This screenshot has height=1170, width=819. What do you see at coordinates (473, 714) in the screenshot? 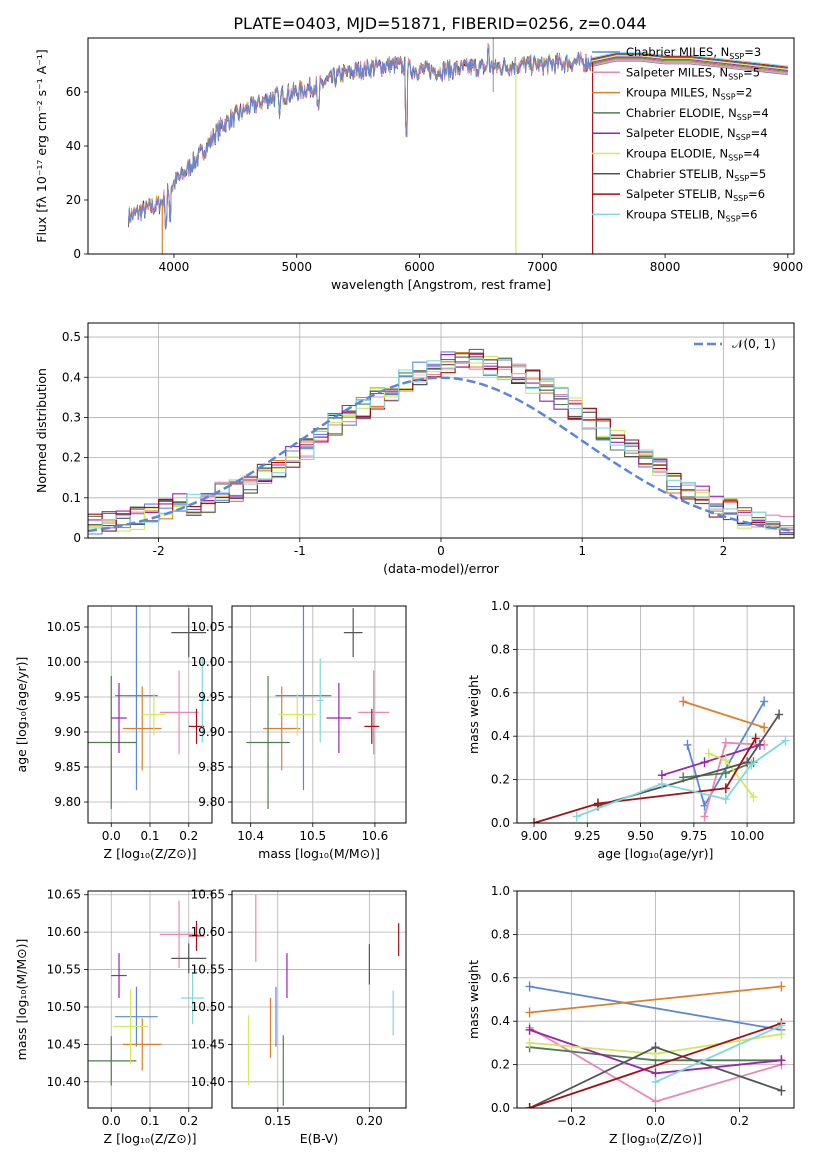
I see `sfh_age-ylabel: mass weight` at bounding box center [473, 714].